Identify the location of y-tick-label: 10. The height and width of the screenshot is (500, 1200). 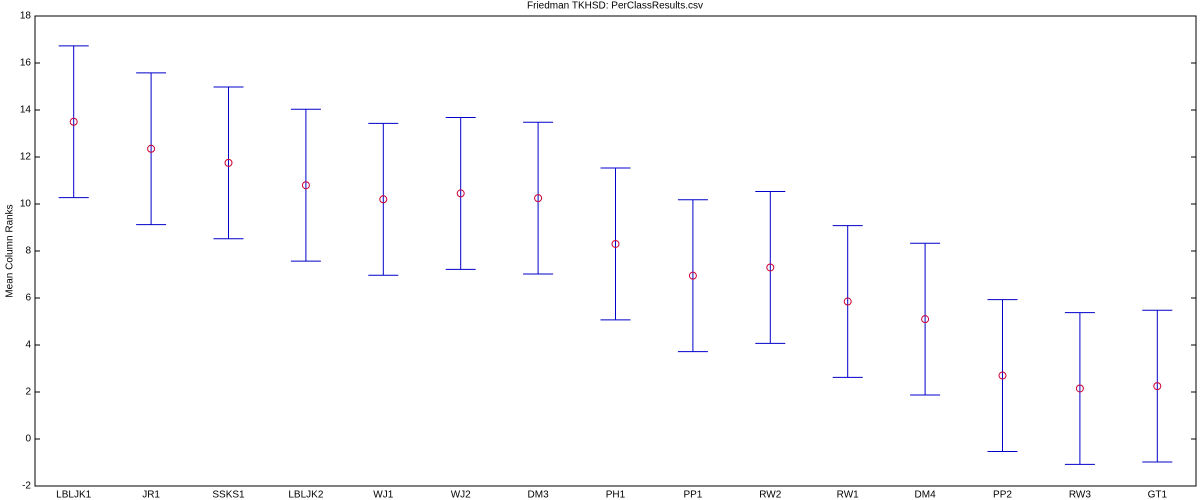
(26, 204).